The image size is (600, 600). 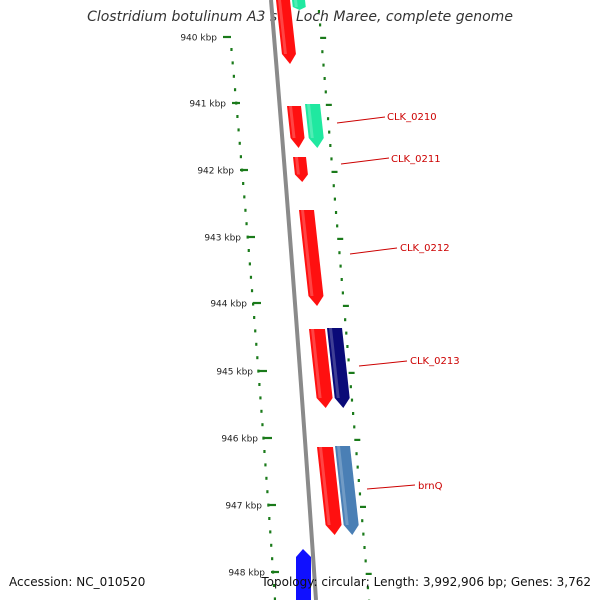 What do you see at coordinates (239, 440) in the screenshot?
I see `scale-tick-label: 946 kbp` at bounding box center [239, 440].